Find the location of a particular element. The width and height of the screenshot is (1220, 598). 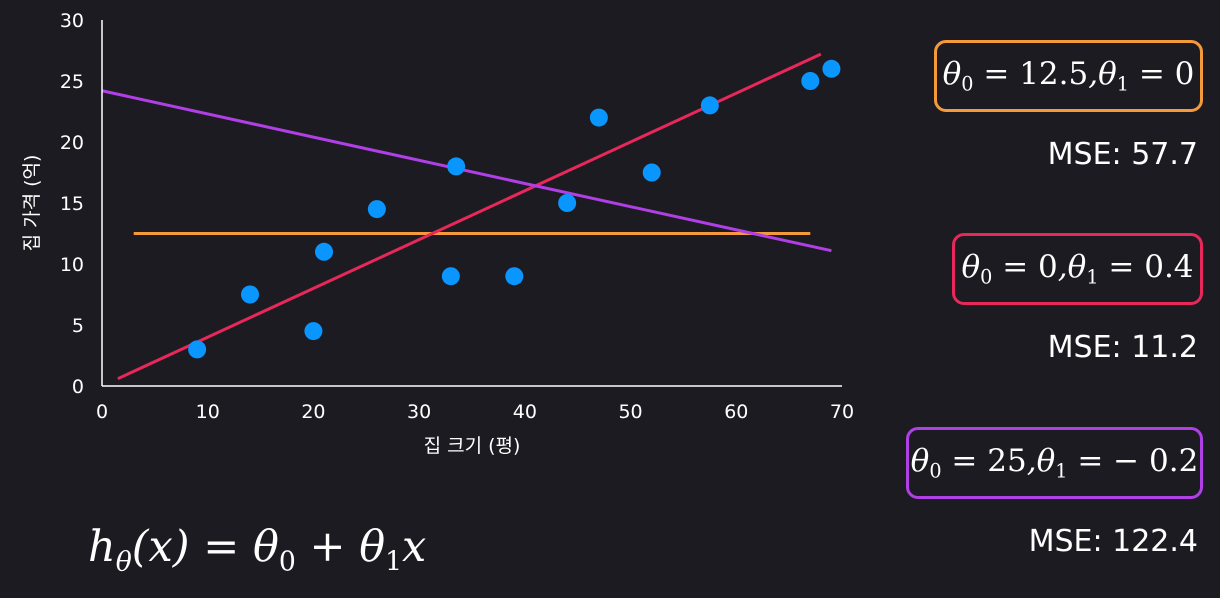

x-tick-label: 70 is located at coordinates (842, 412).